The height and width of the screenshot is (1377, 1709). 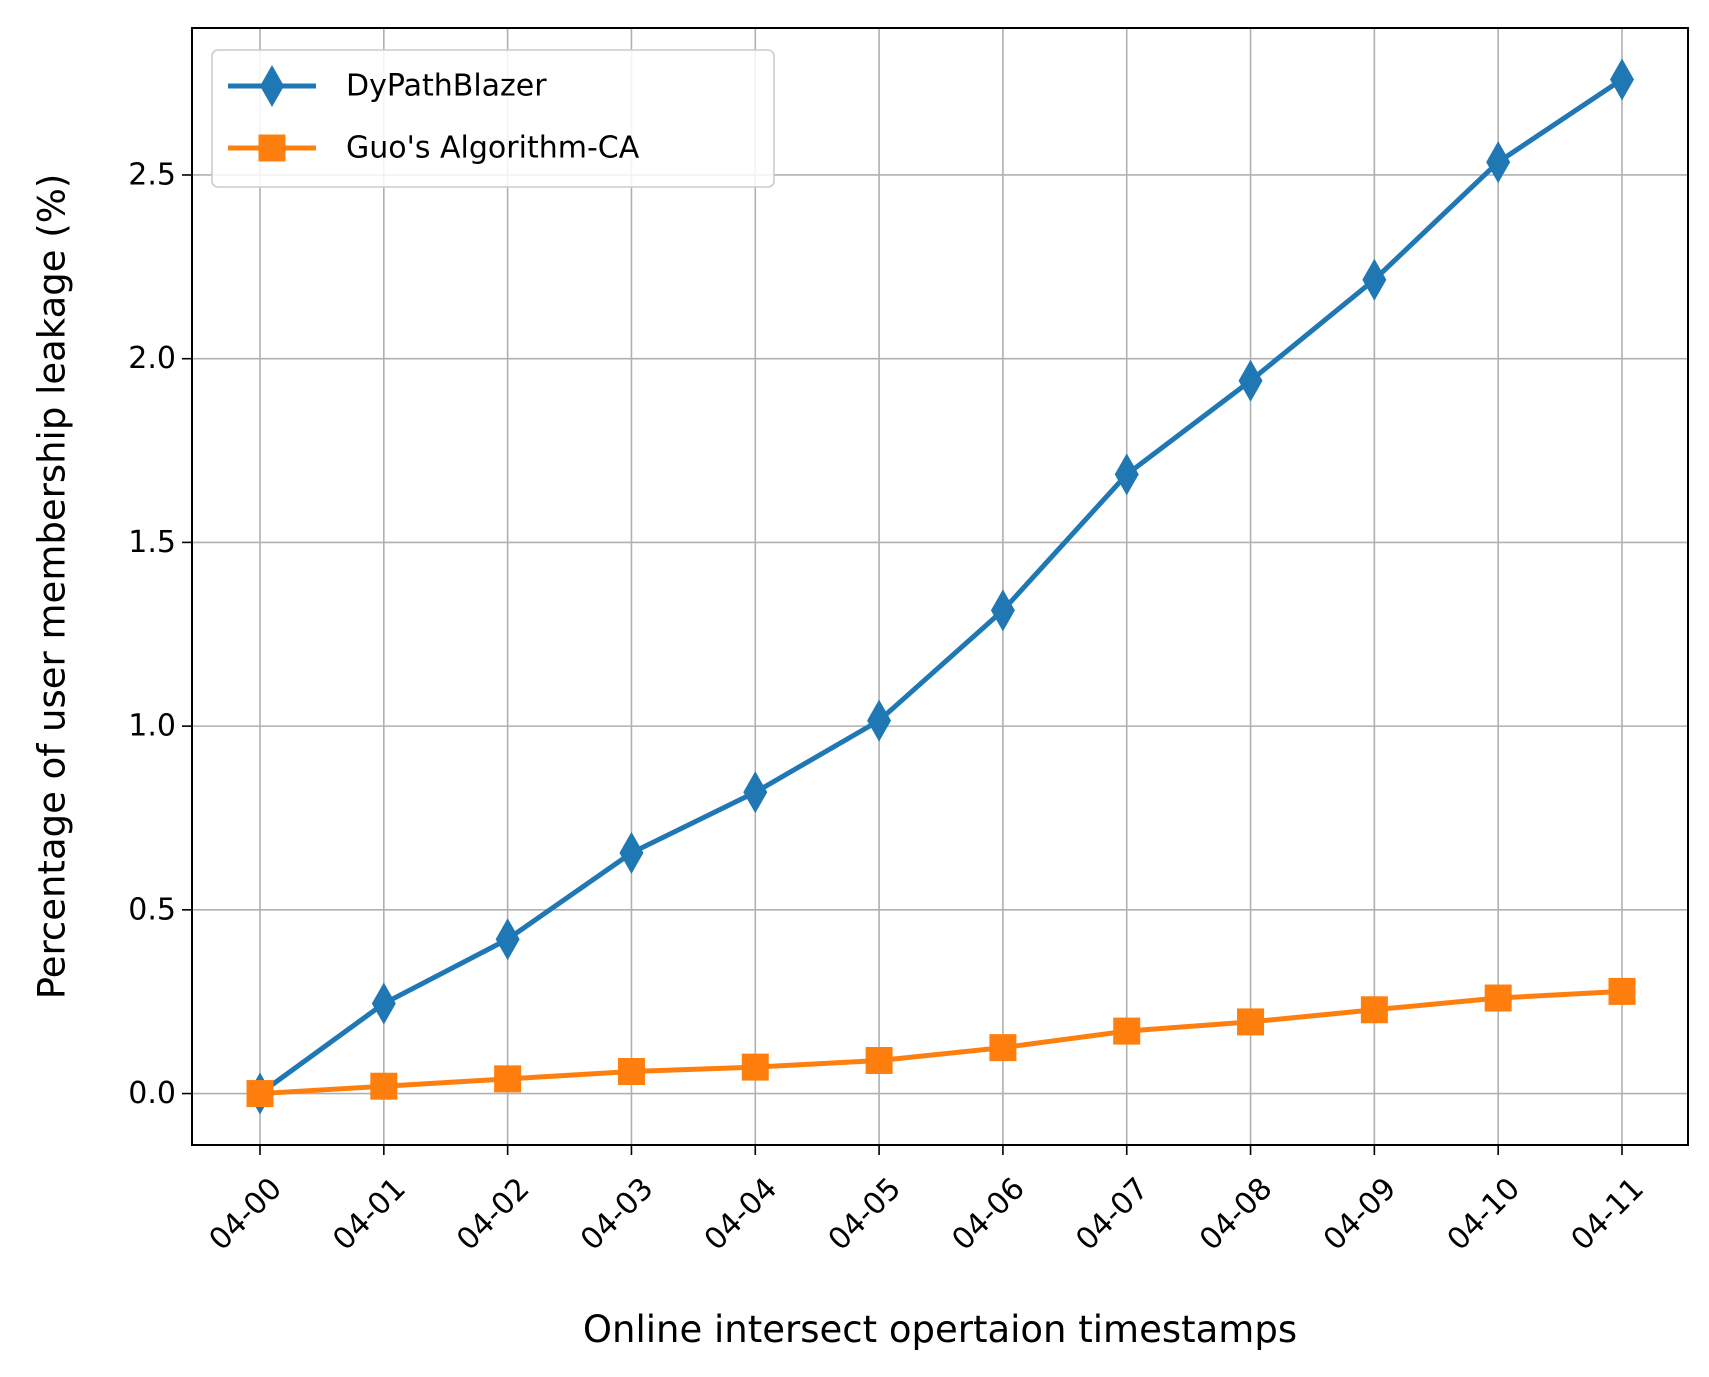 I want to click on y-tick-label: 1.0, so click(x=152, y=726).